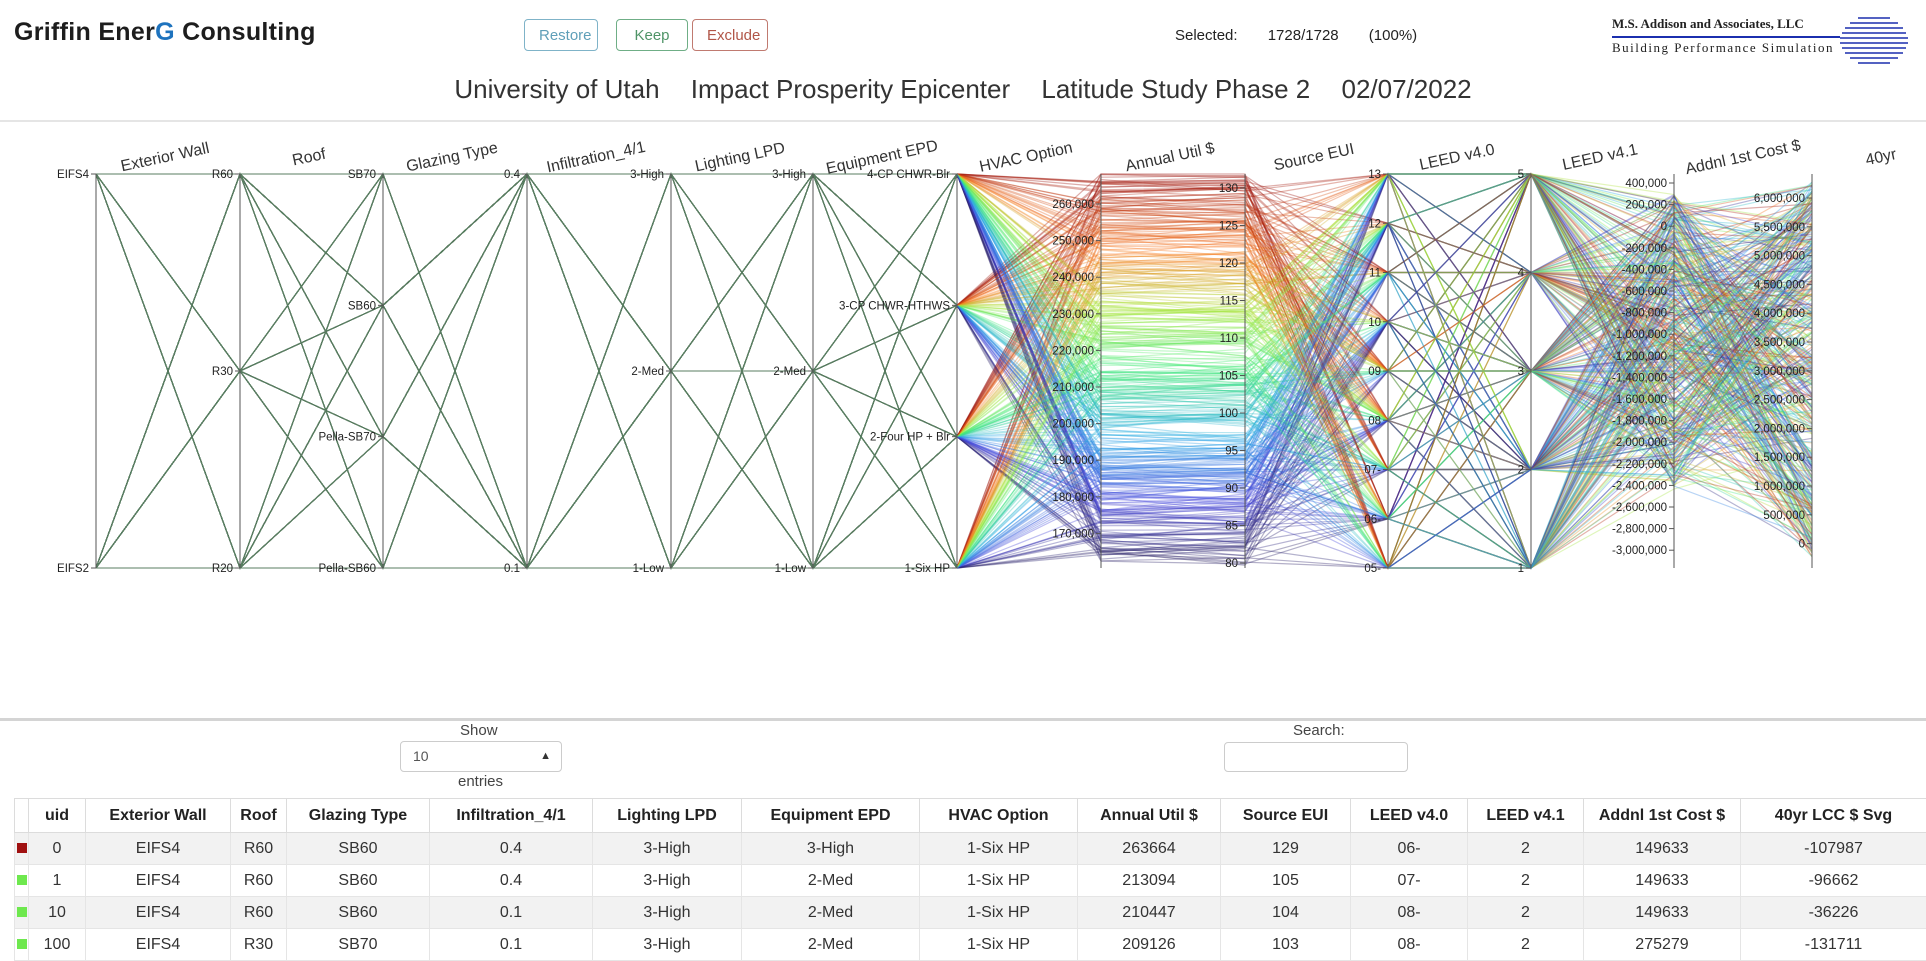 This screenshot has height=961, width=1926. I want to click on table-cell: 0.4, so click(511, 881).